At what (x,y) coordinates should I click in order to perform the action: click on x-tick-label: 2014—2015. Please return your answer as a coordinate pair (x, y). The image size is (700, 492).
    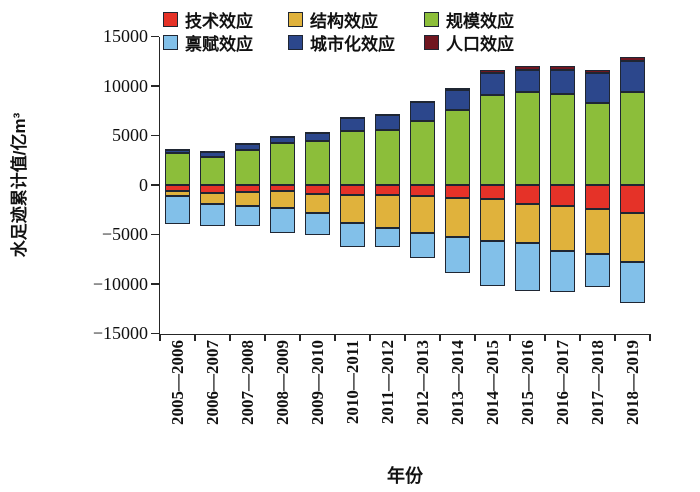
    Looking at the image, I should click on (492, 382).